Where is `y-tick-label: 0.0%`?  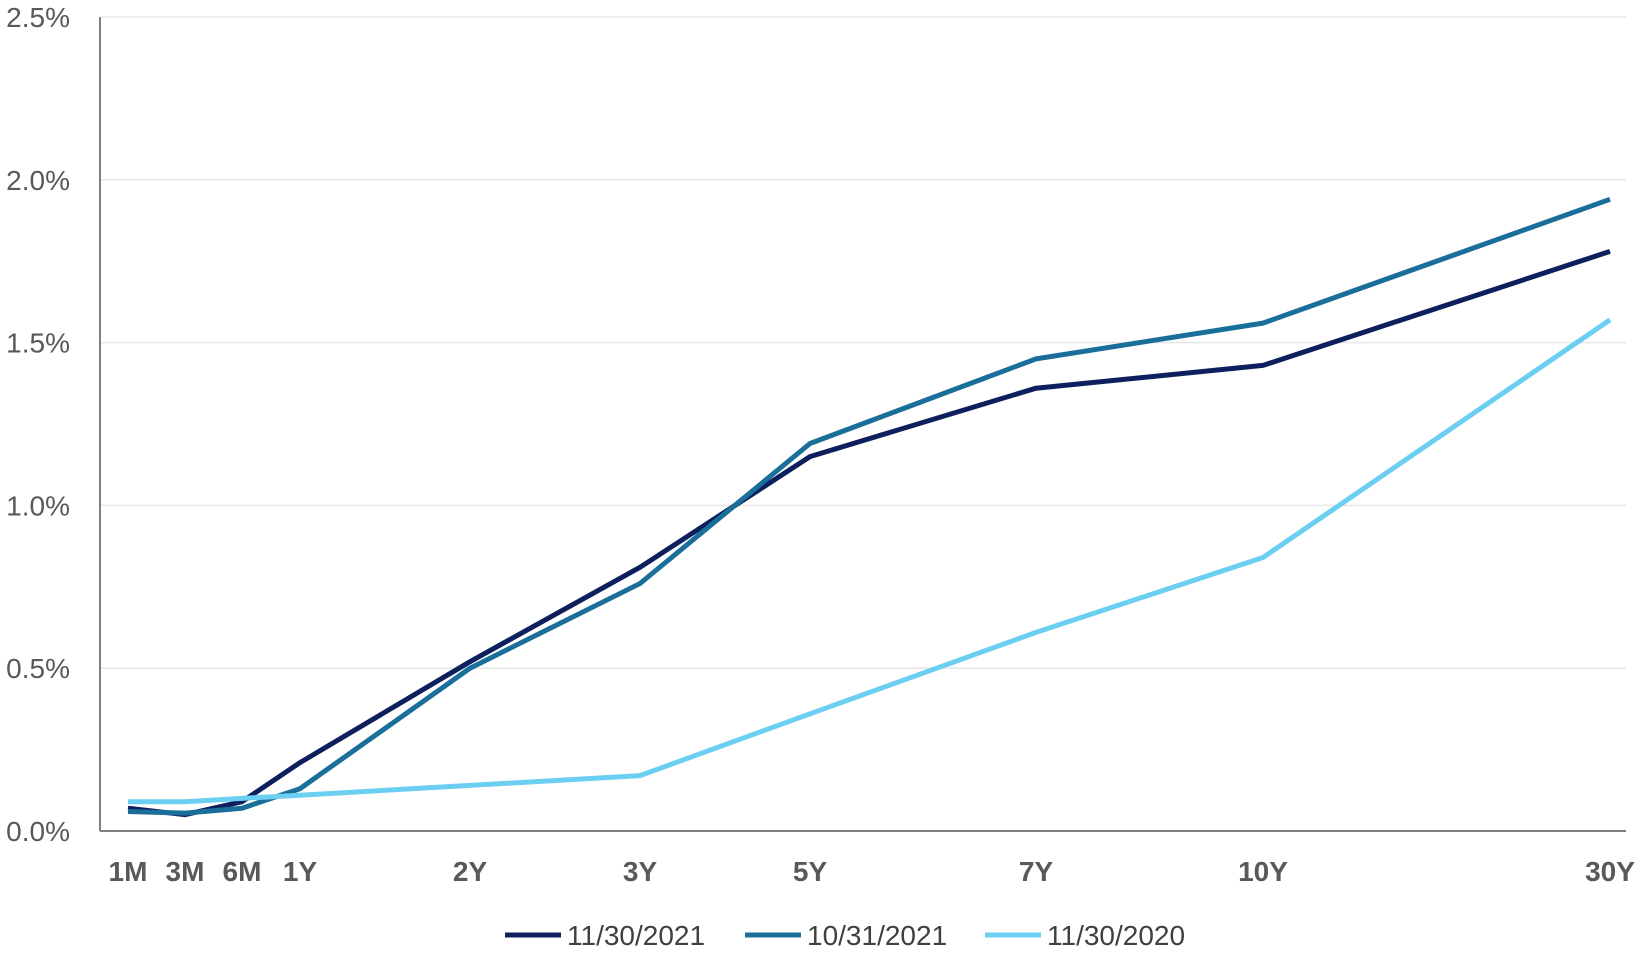
y-tick-label: 0.0% is located at coordinates (38, 831).